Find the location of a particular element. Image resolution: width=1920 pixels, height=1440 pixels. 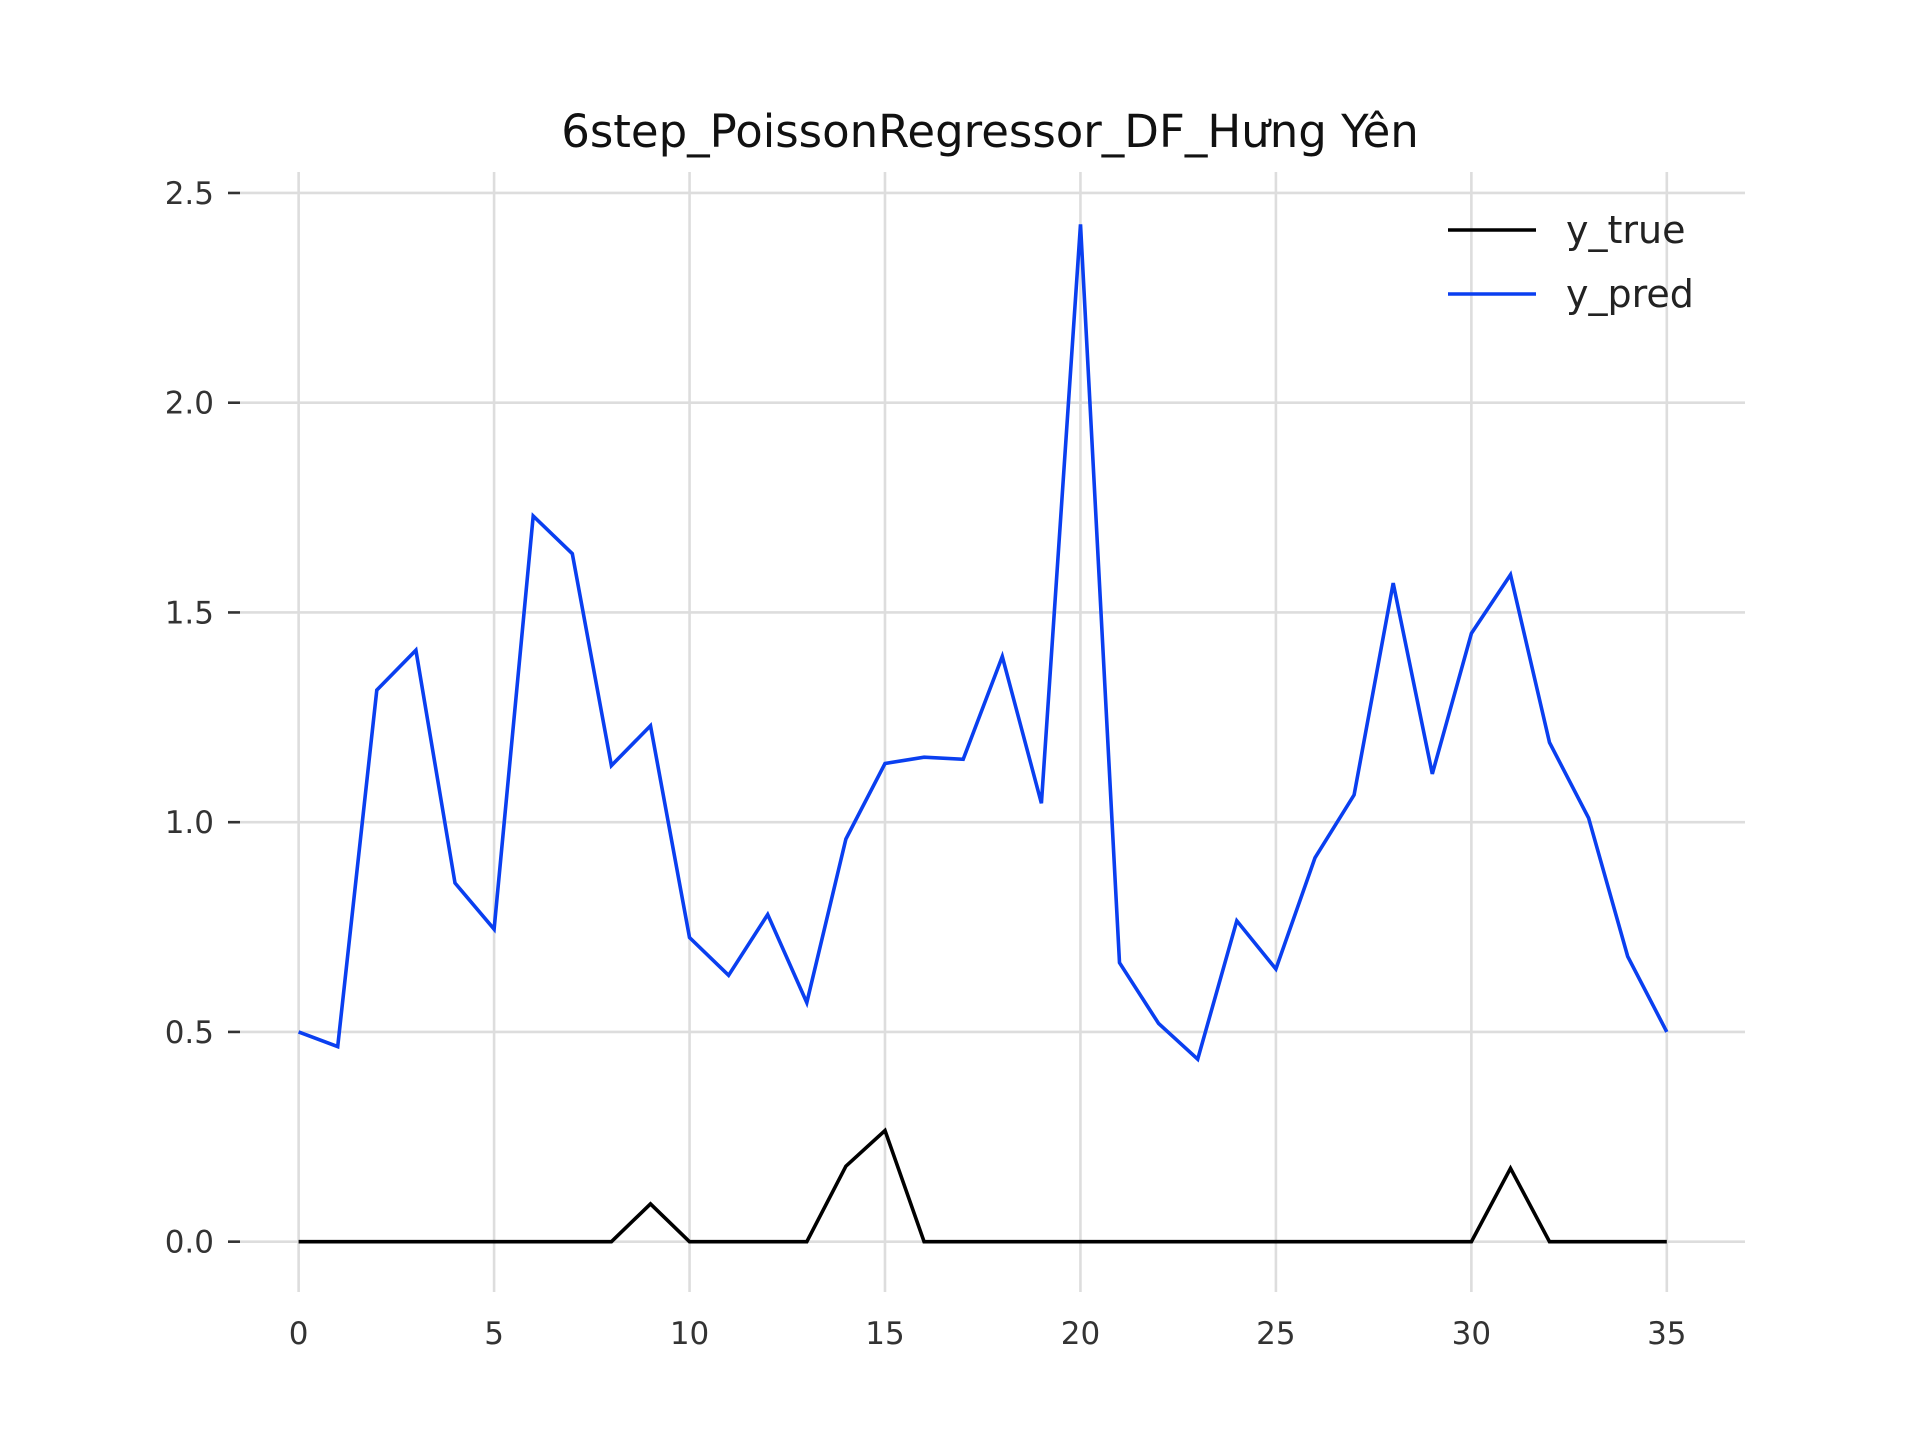

x-tick-label: 0 is located at coordinates (299, 1334).